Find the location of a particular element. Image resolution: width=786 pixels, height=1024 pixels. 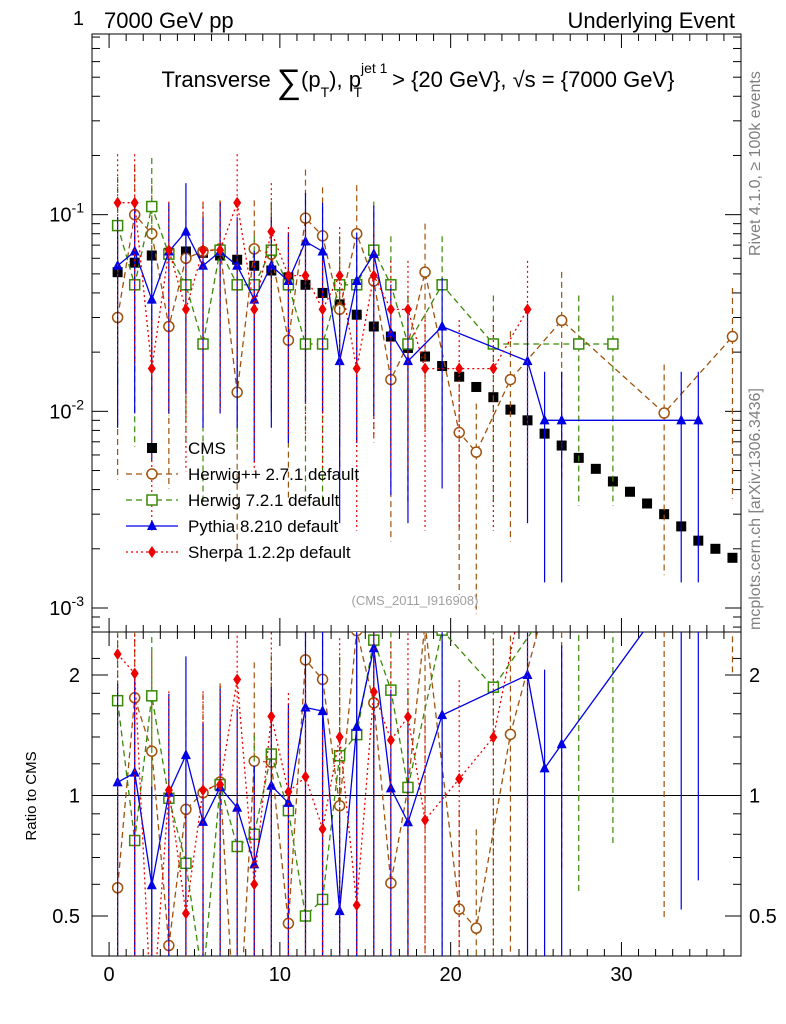

legend-marker-pythia is located at coordinates (152, 525).